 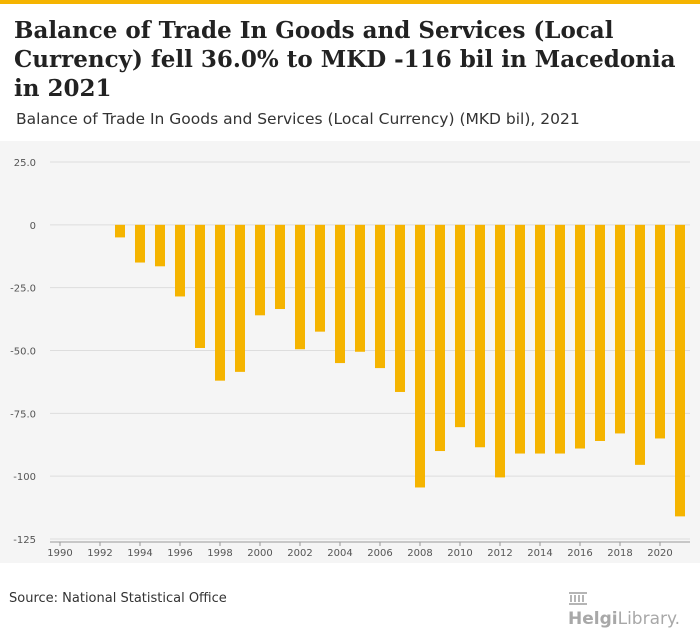 What do you see at coordinates (219, 553) in the screenshot?
I see `x-tick-label: 1998` at bounding box center [219, 553].